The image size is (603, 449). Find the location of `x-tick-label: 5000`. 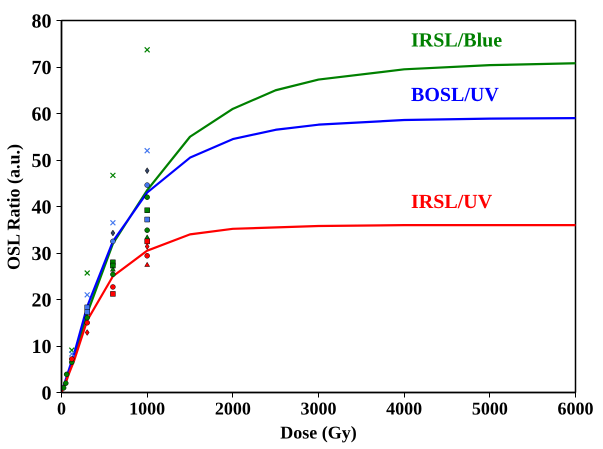

x-tick-label: 5000 is located at coordinates (490, 408).